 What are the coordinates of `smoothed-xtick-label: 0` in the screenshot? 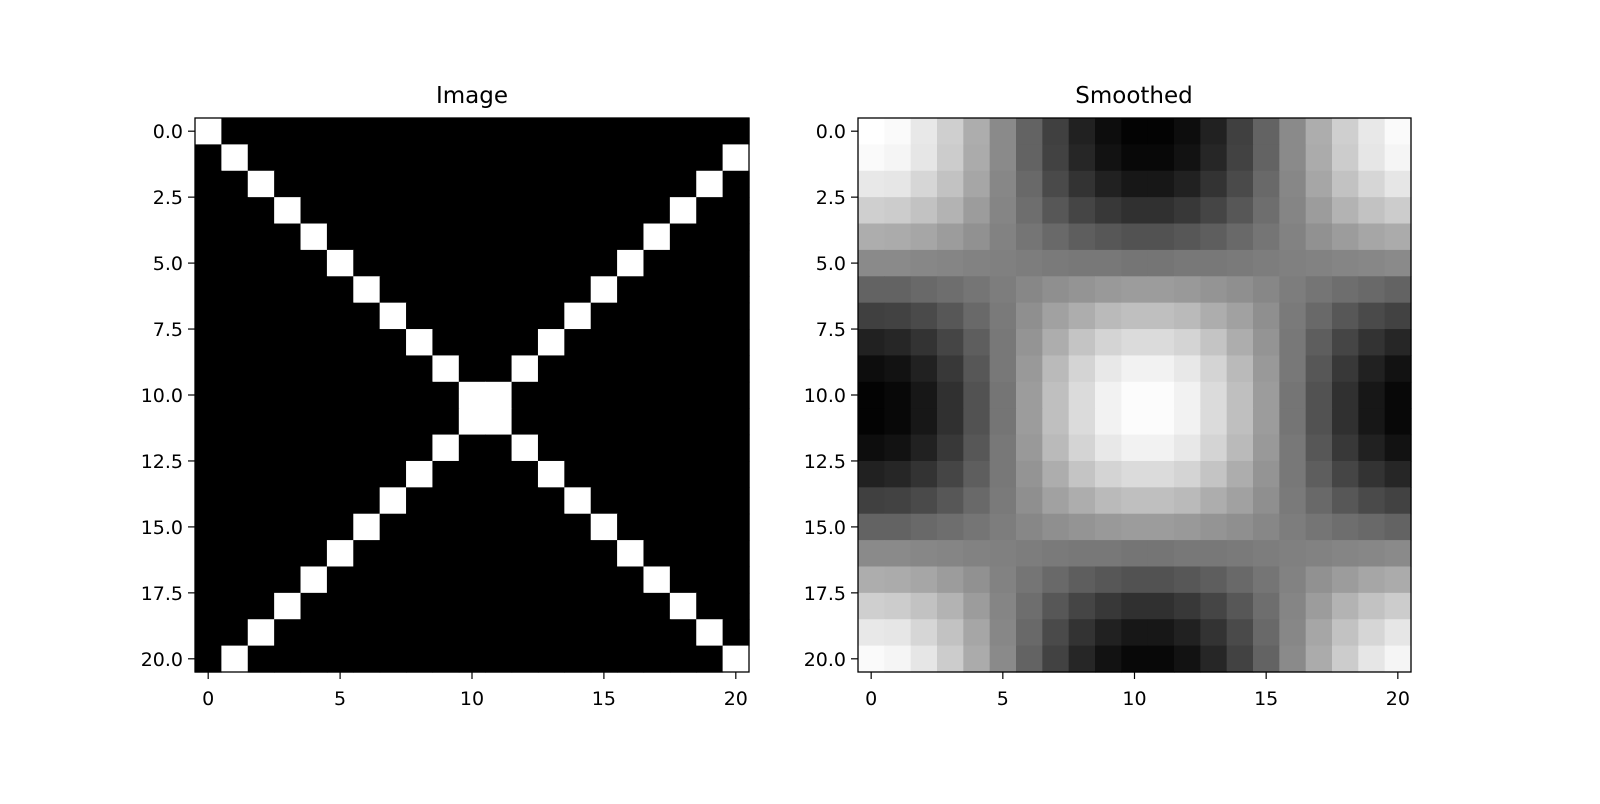 It's located at (871, 699).